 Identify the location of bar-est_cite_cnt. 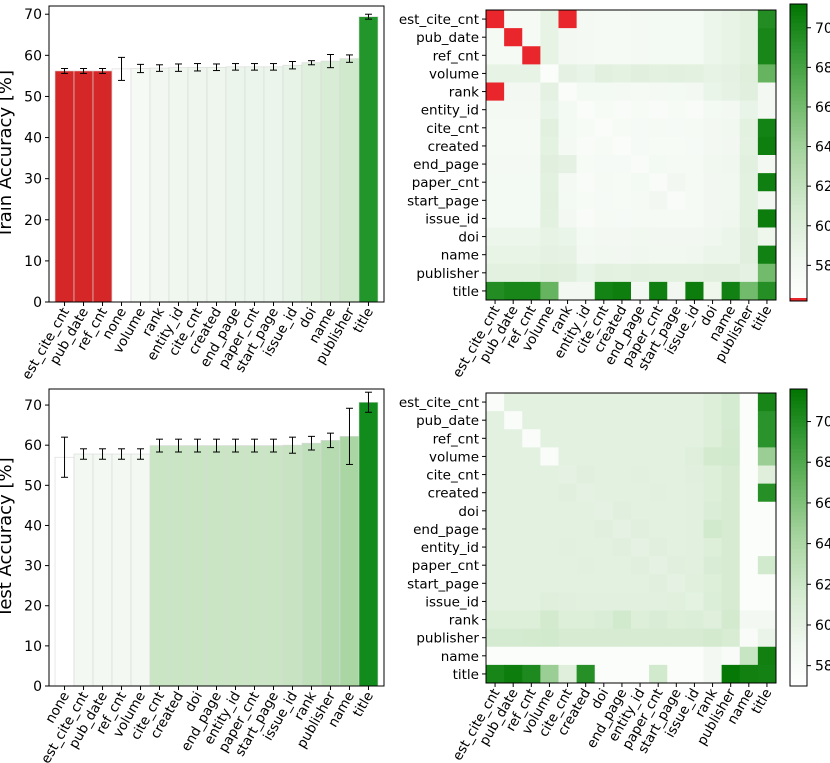
(64, 186).